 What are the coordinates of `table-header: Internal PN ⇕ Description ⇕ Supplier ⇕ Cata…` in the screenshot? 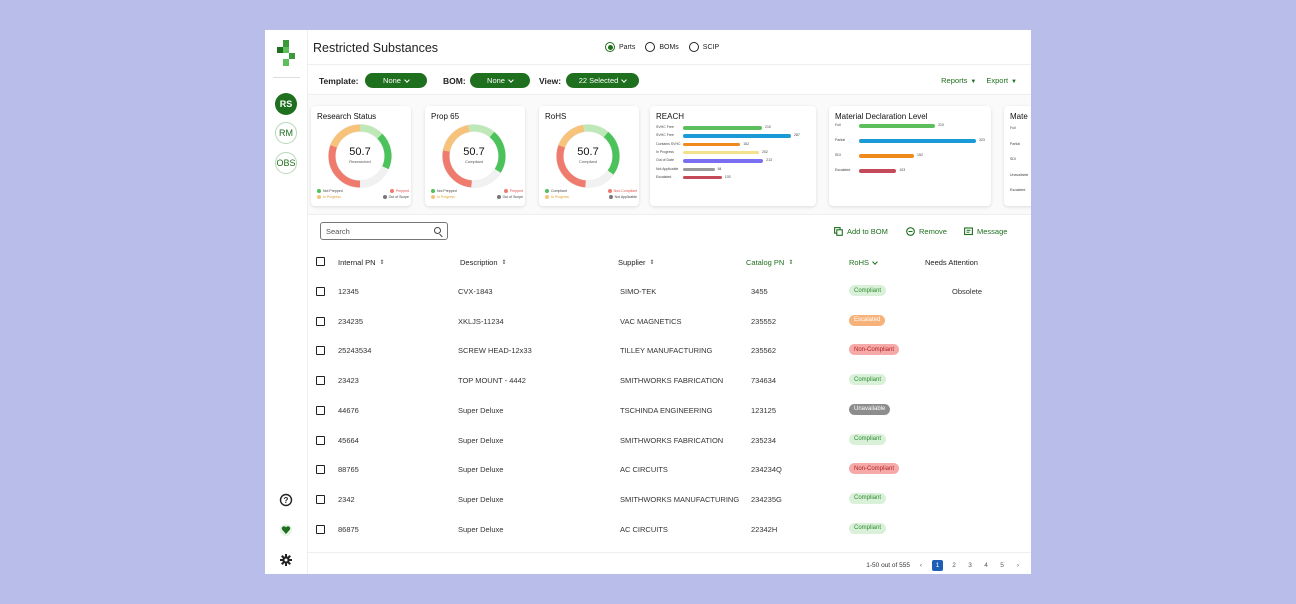 It's located at (669, 262).